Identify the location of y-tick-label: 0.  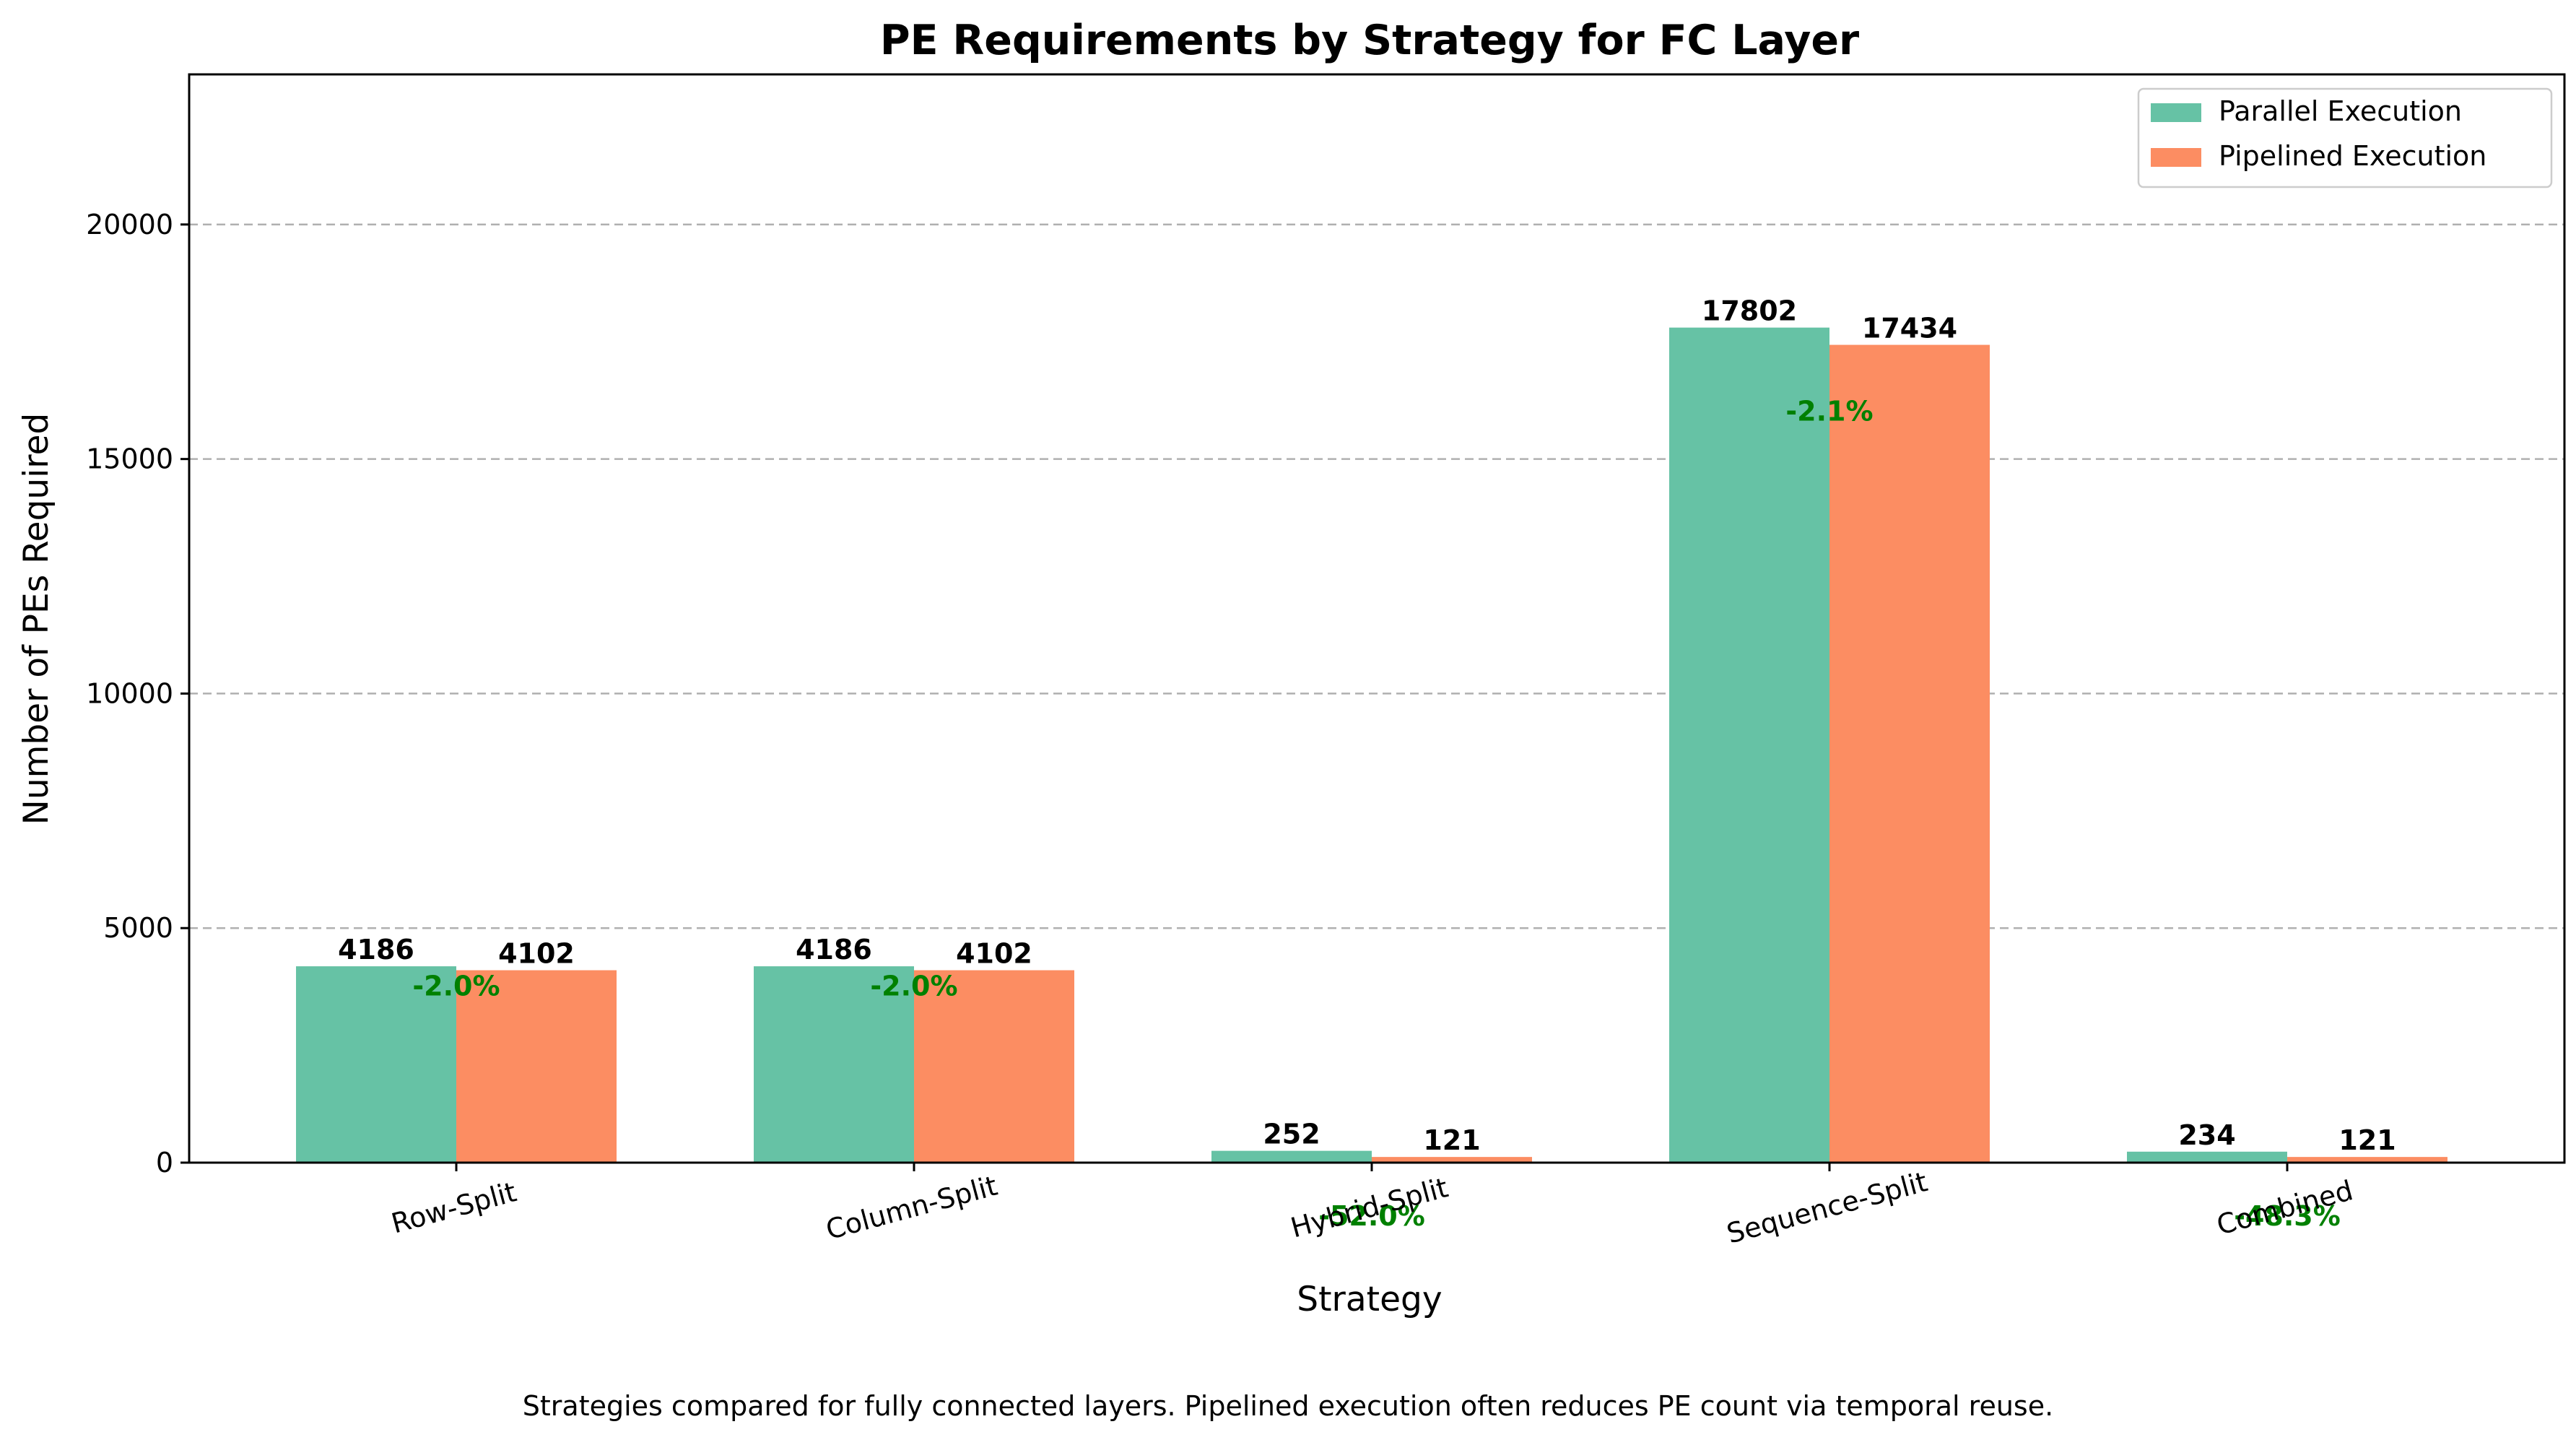
(164, 1163).